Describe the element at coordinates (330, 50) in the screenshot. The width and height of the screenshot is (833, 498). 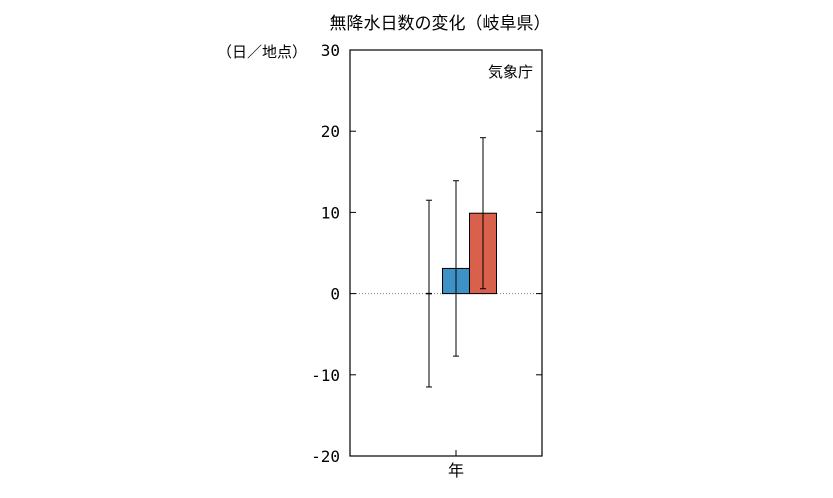
I see `y-tick-label: 30` at that location.